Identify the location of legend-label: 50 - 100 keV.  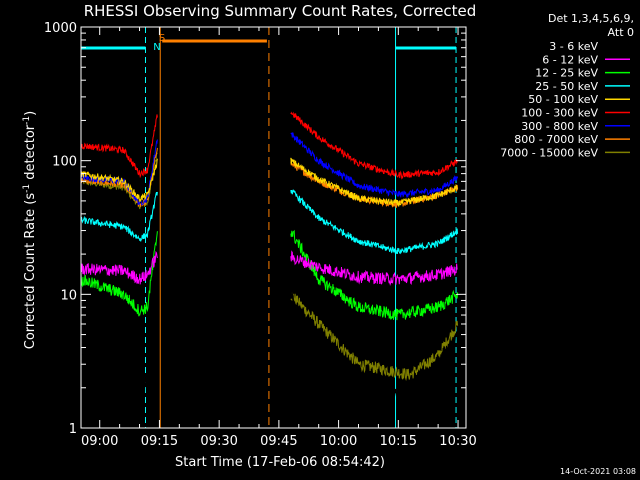
(563, 99).